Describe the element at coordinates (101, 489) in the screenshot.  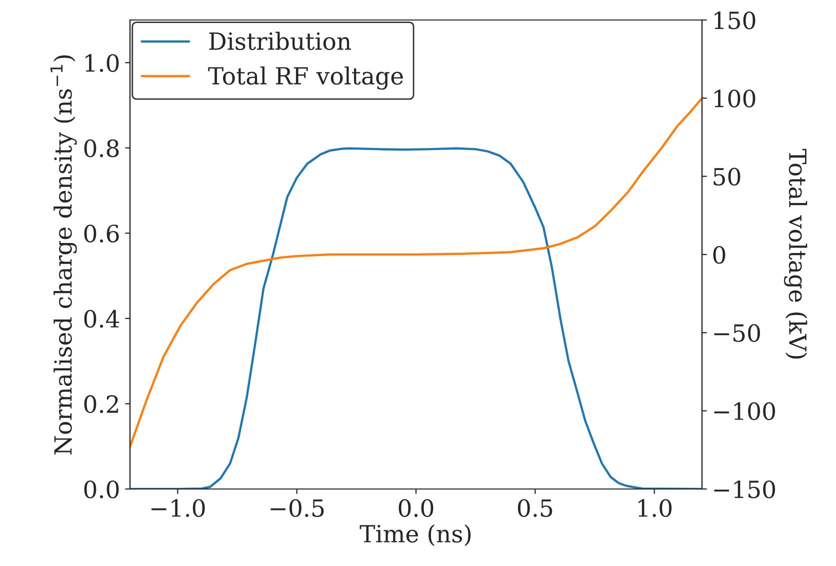
I see `y-tick-label: 0.0` at that location.